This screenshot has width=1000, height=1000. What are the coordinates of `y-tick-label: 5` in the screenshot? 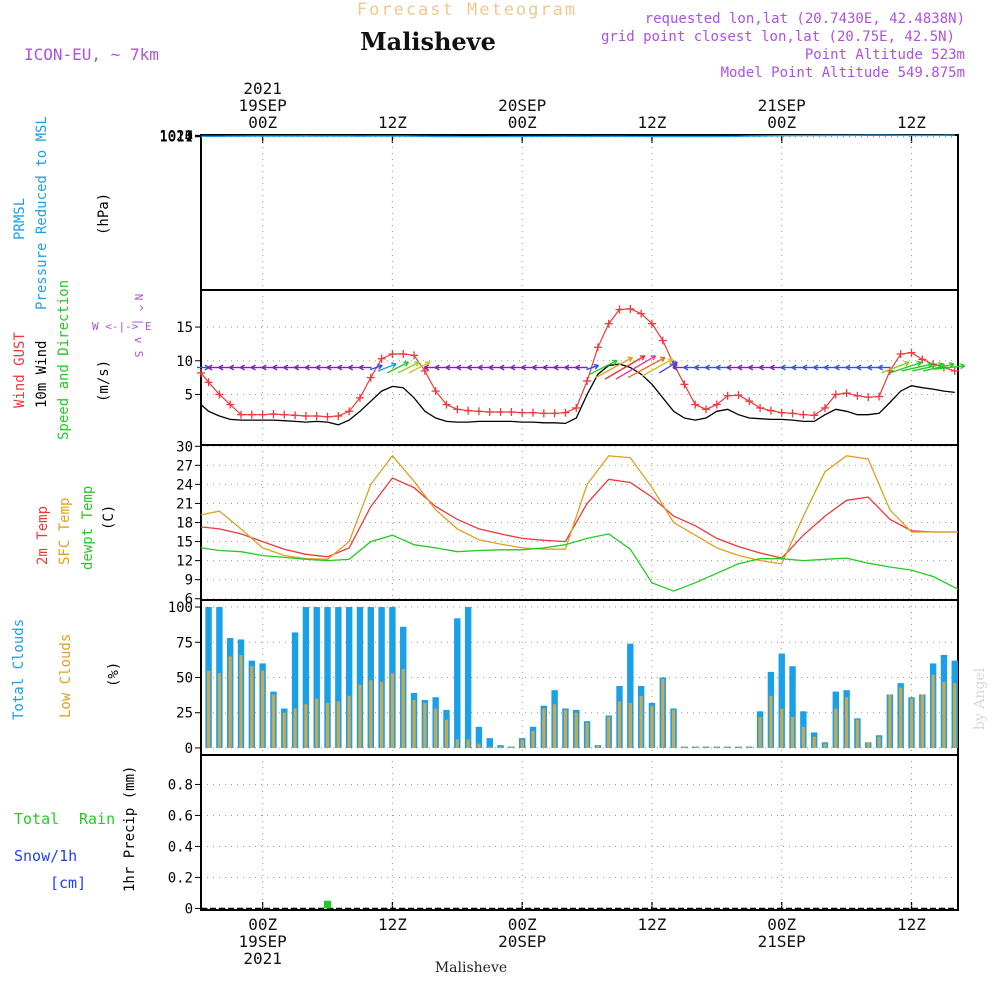 It's located at (189, 395).